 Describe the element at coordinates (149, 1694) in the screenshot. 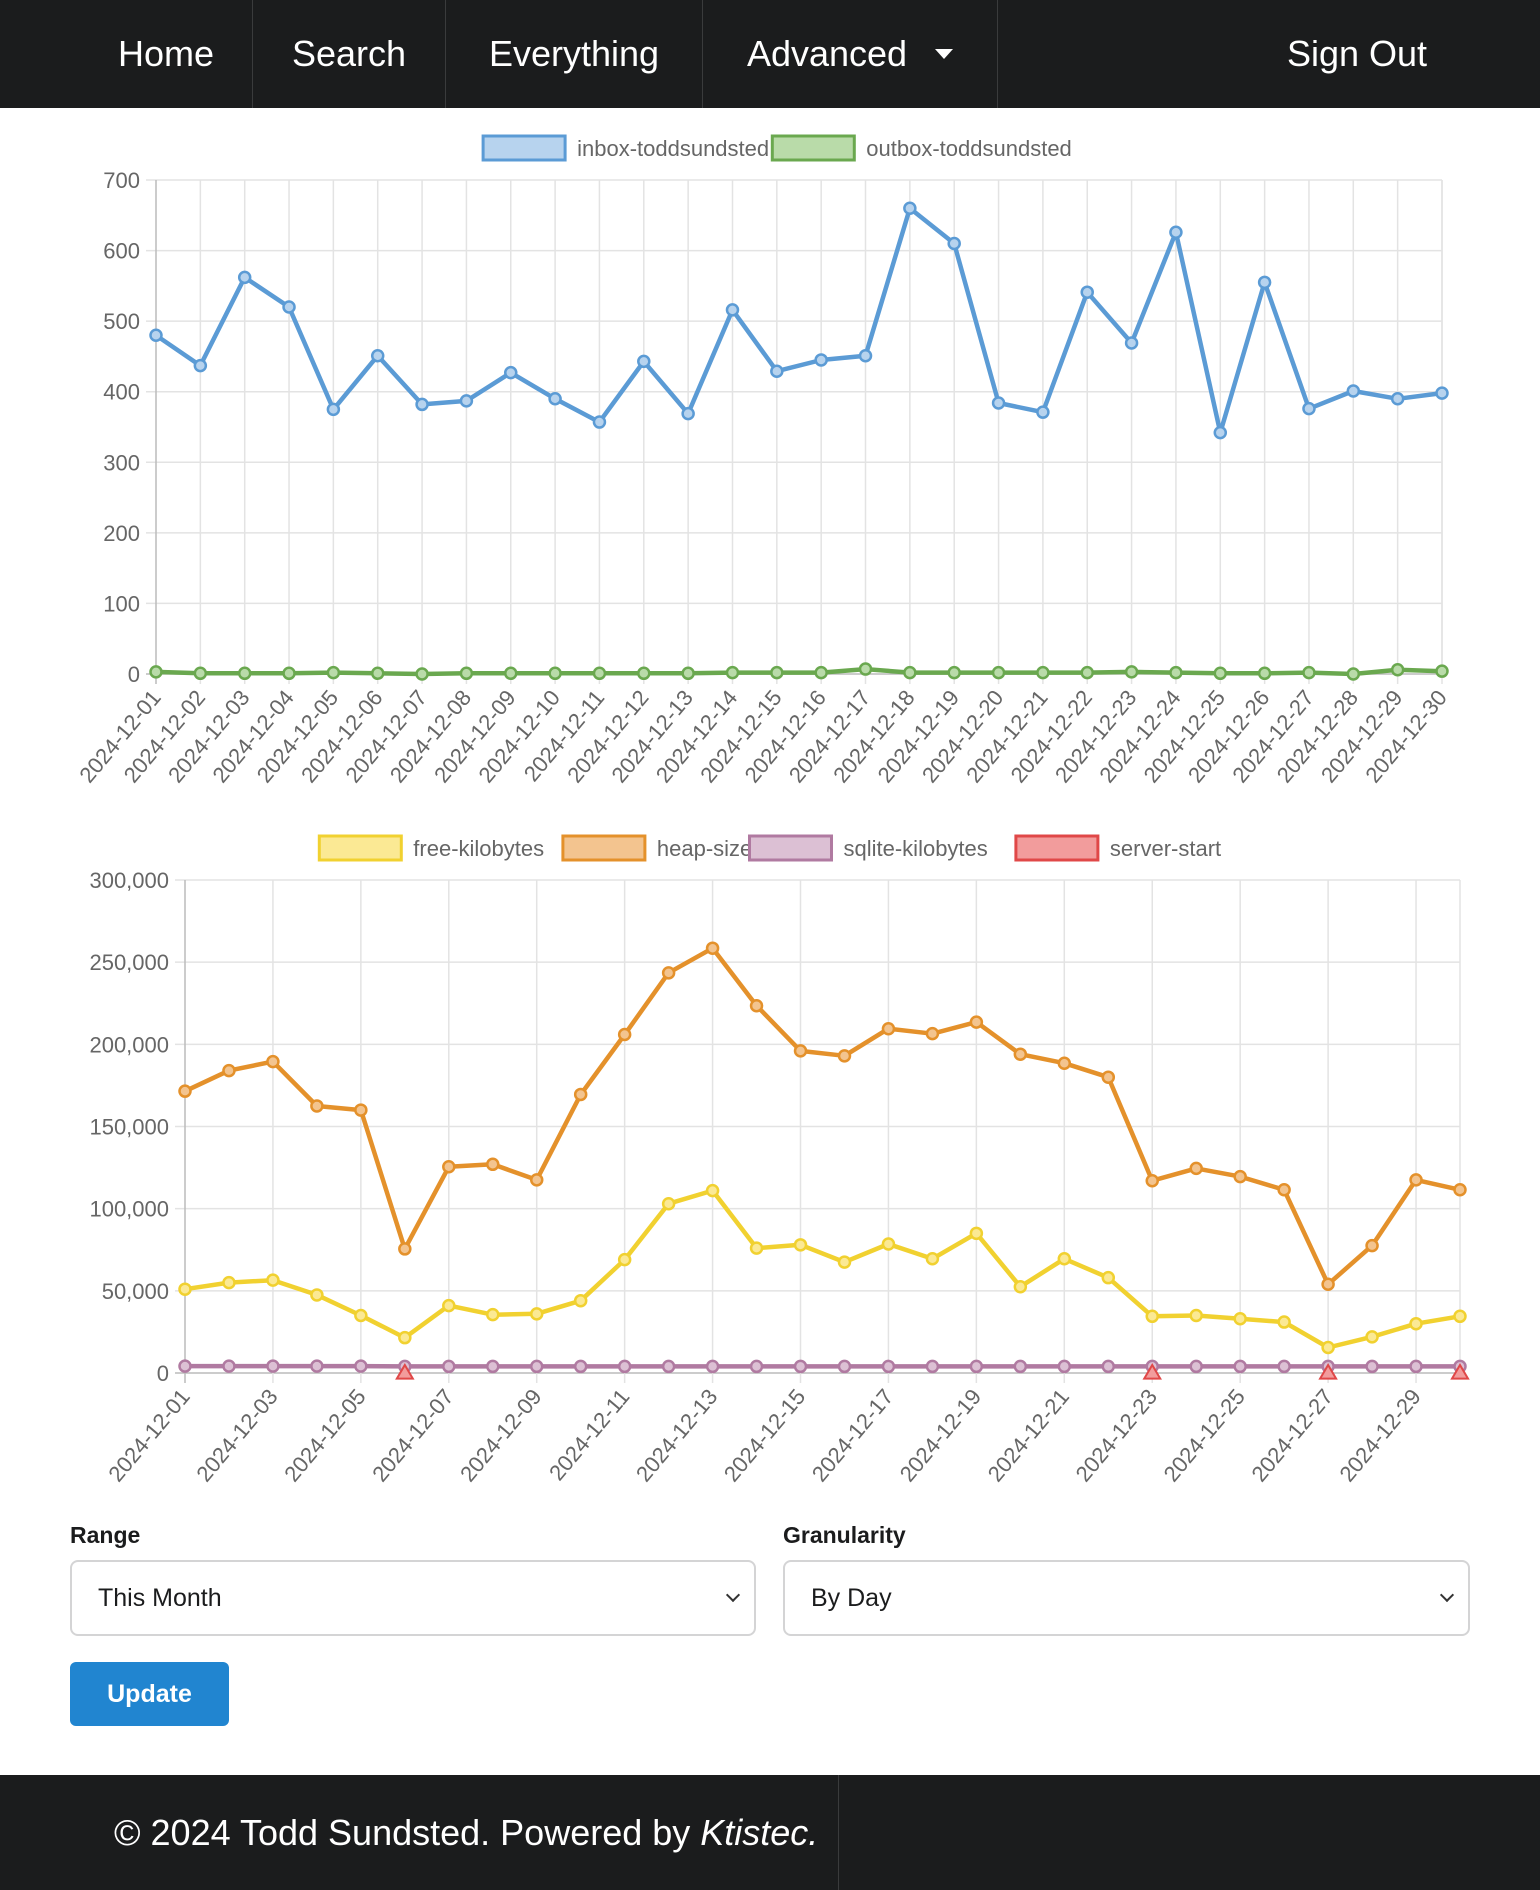

I see `update-button: Update` at that location.